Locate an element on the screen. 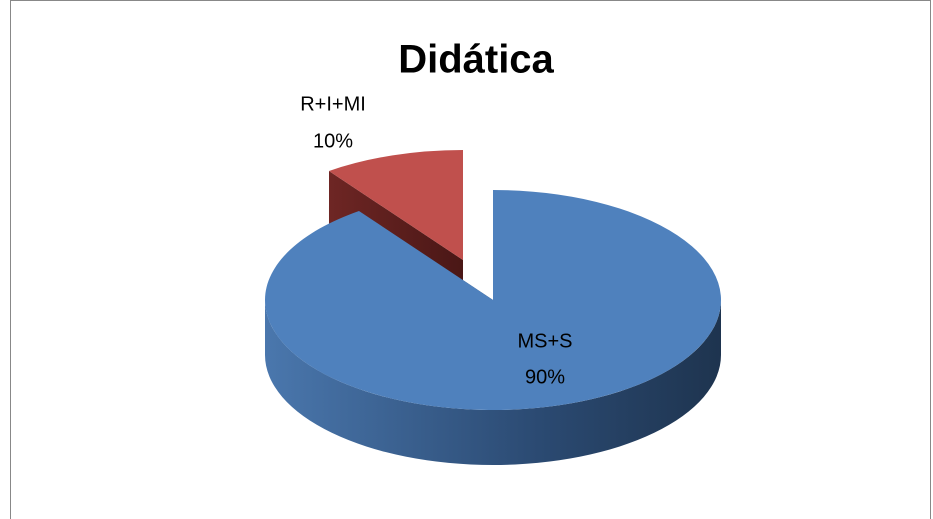 Image resolution: width=933 pixels, height=519 pixels. slice is located at coordinates (395, 205).